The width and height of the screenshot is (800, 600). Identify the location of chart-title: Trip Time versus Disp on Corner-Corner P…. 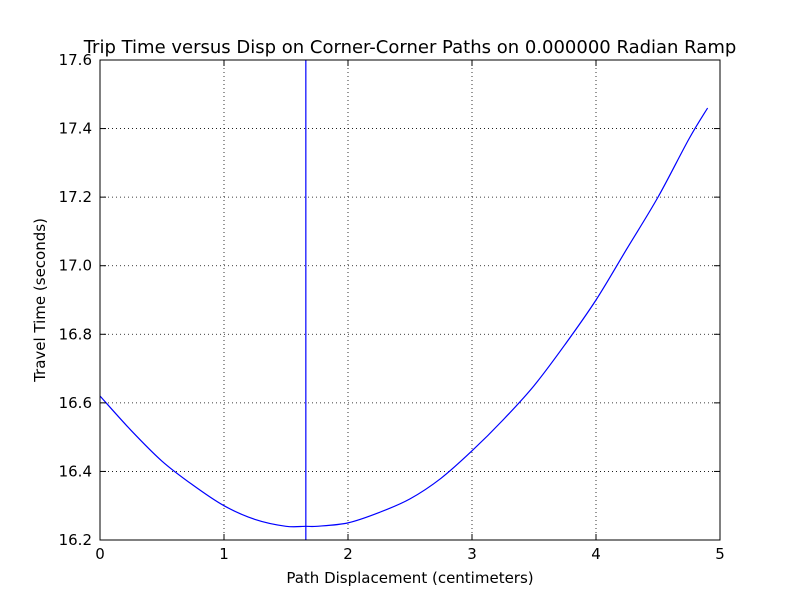
(410, 47).